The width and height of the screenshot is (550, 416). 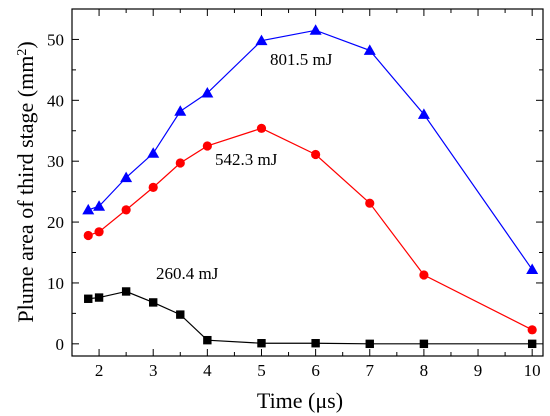 I want to click on x-axis-label: Time (μs), so click(x=300, y=400).